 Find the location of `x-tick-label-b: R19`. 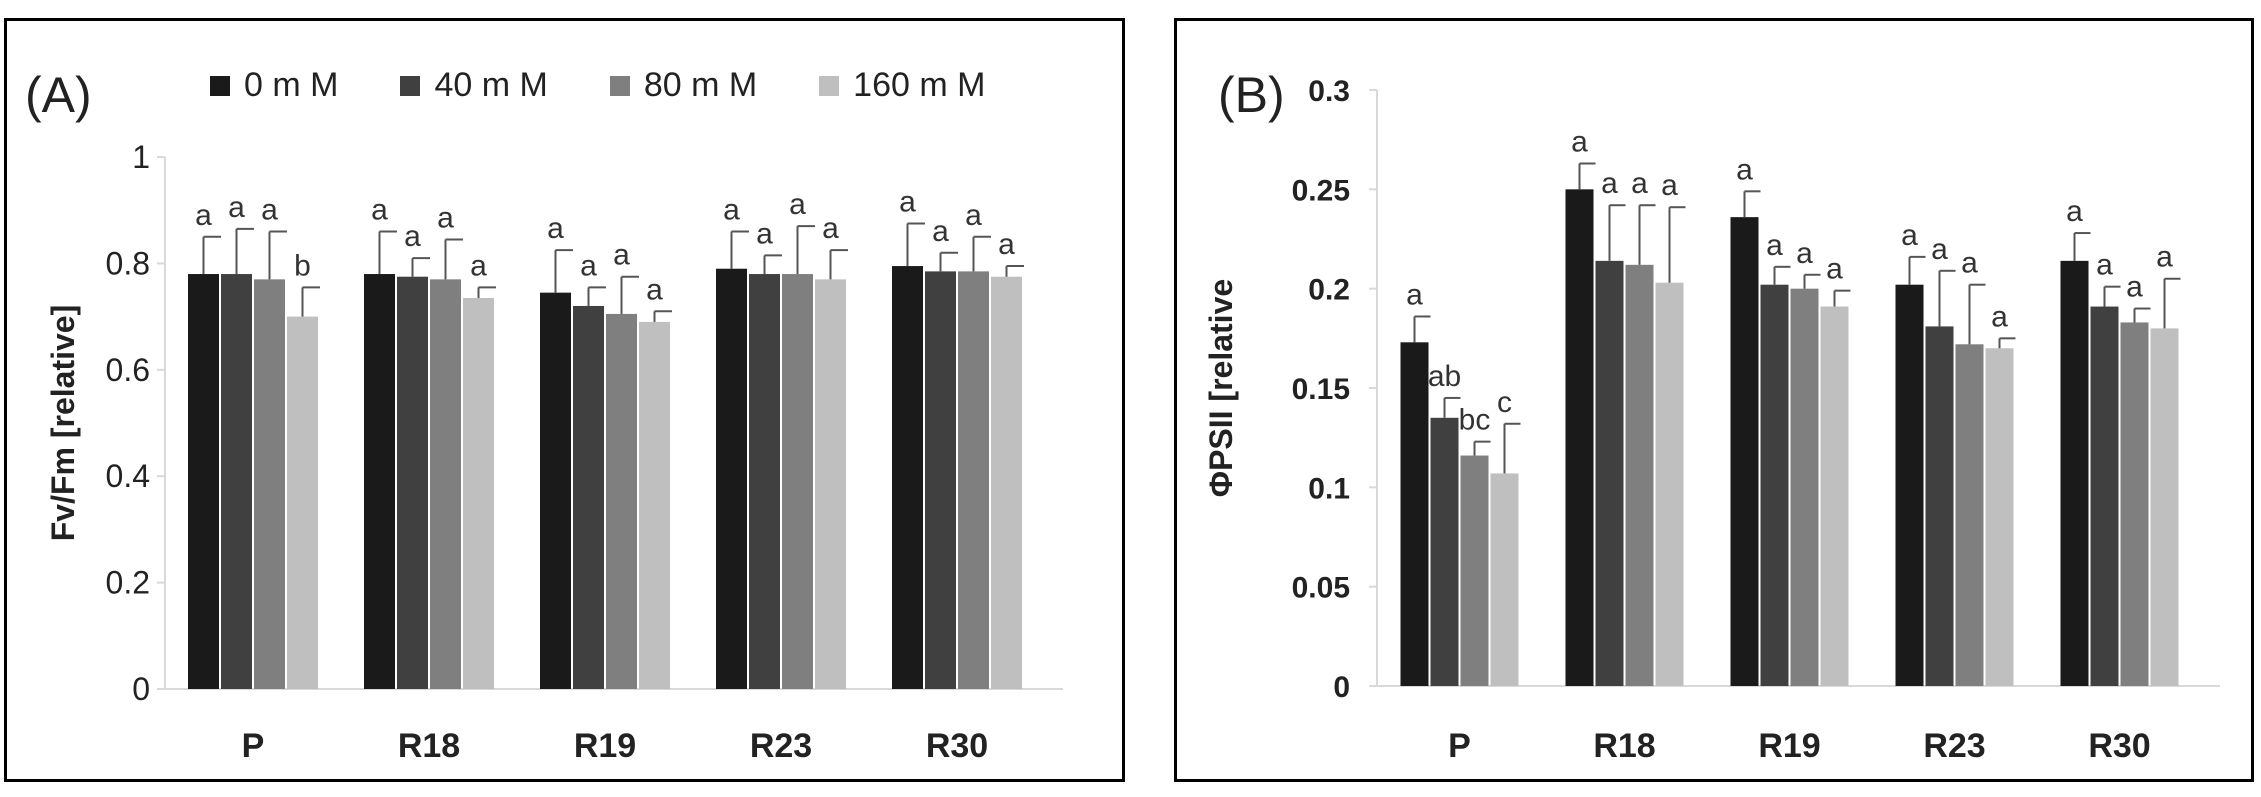

x-tick-label-b: R19 is located at coordinates (1789, 746).